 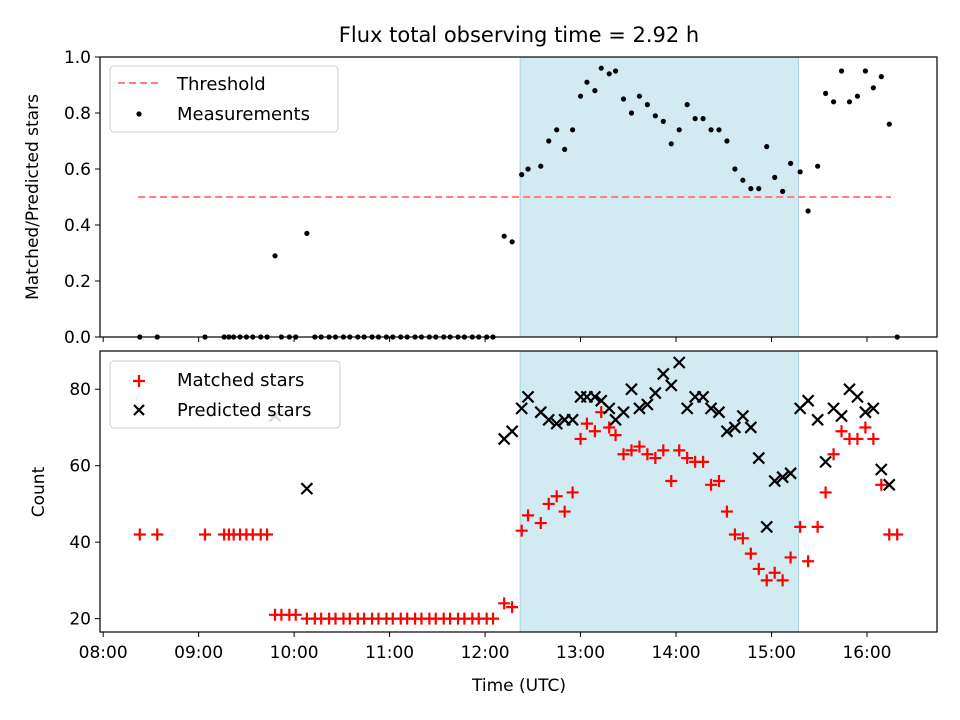 I want to click on x-axis-label: Time (UTC), so click(x=518, y=686).